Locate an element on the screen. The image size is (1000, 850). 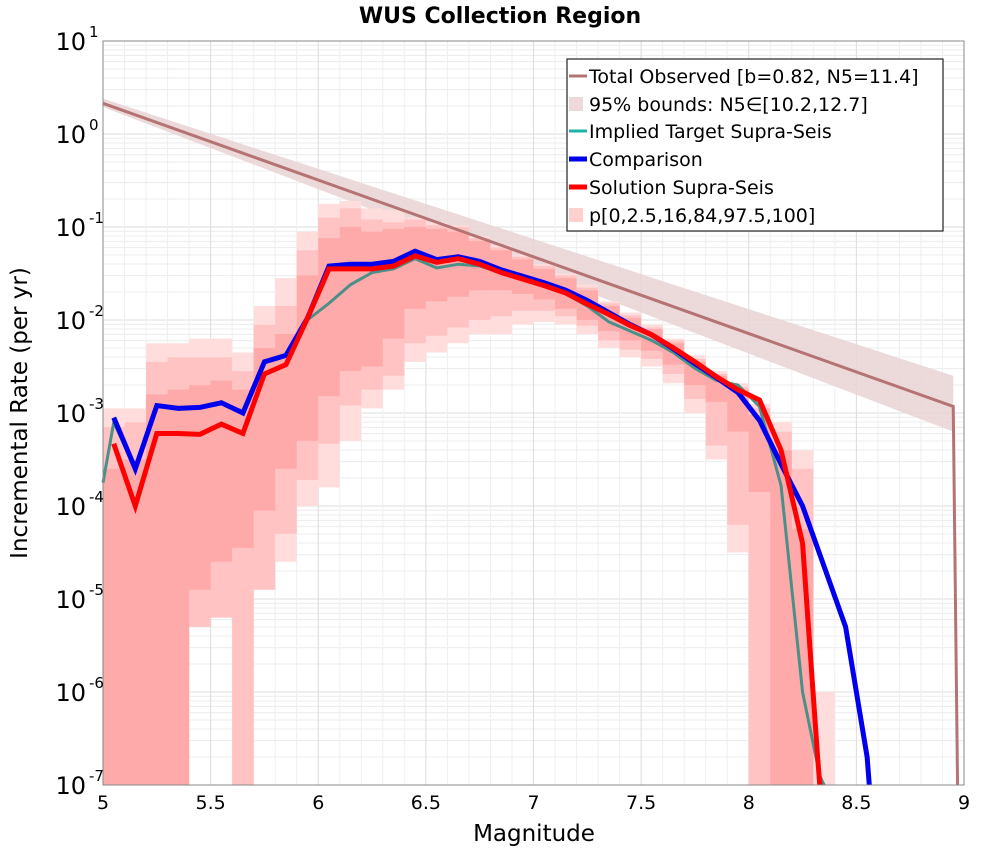
x-tick-label: 5.5 is located at coordinates (211, 803).